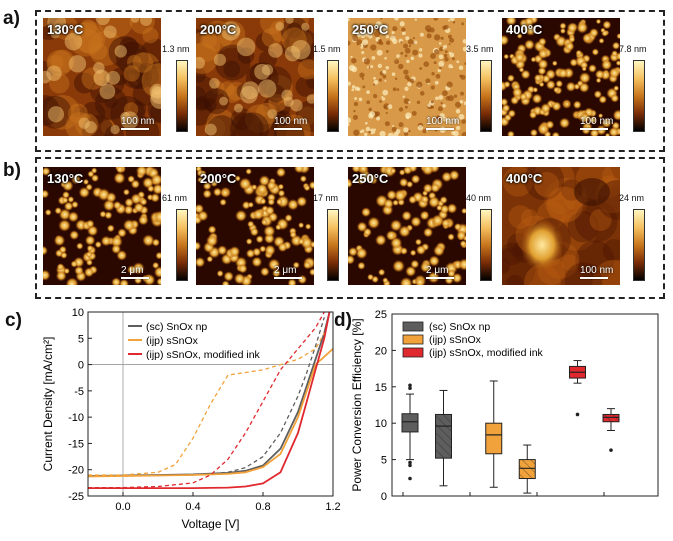 This screenshot has height=541, width=673. I want to click on panel-c-letter: c), so click(13, 320).